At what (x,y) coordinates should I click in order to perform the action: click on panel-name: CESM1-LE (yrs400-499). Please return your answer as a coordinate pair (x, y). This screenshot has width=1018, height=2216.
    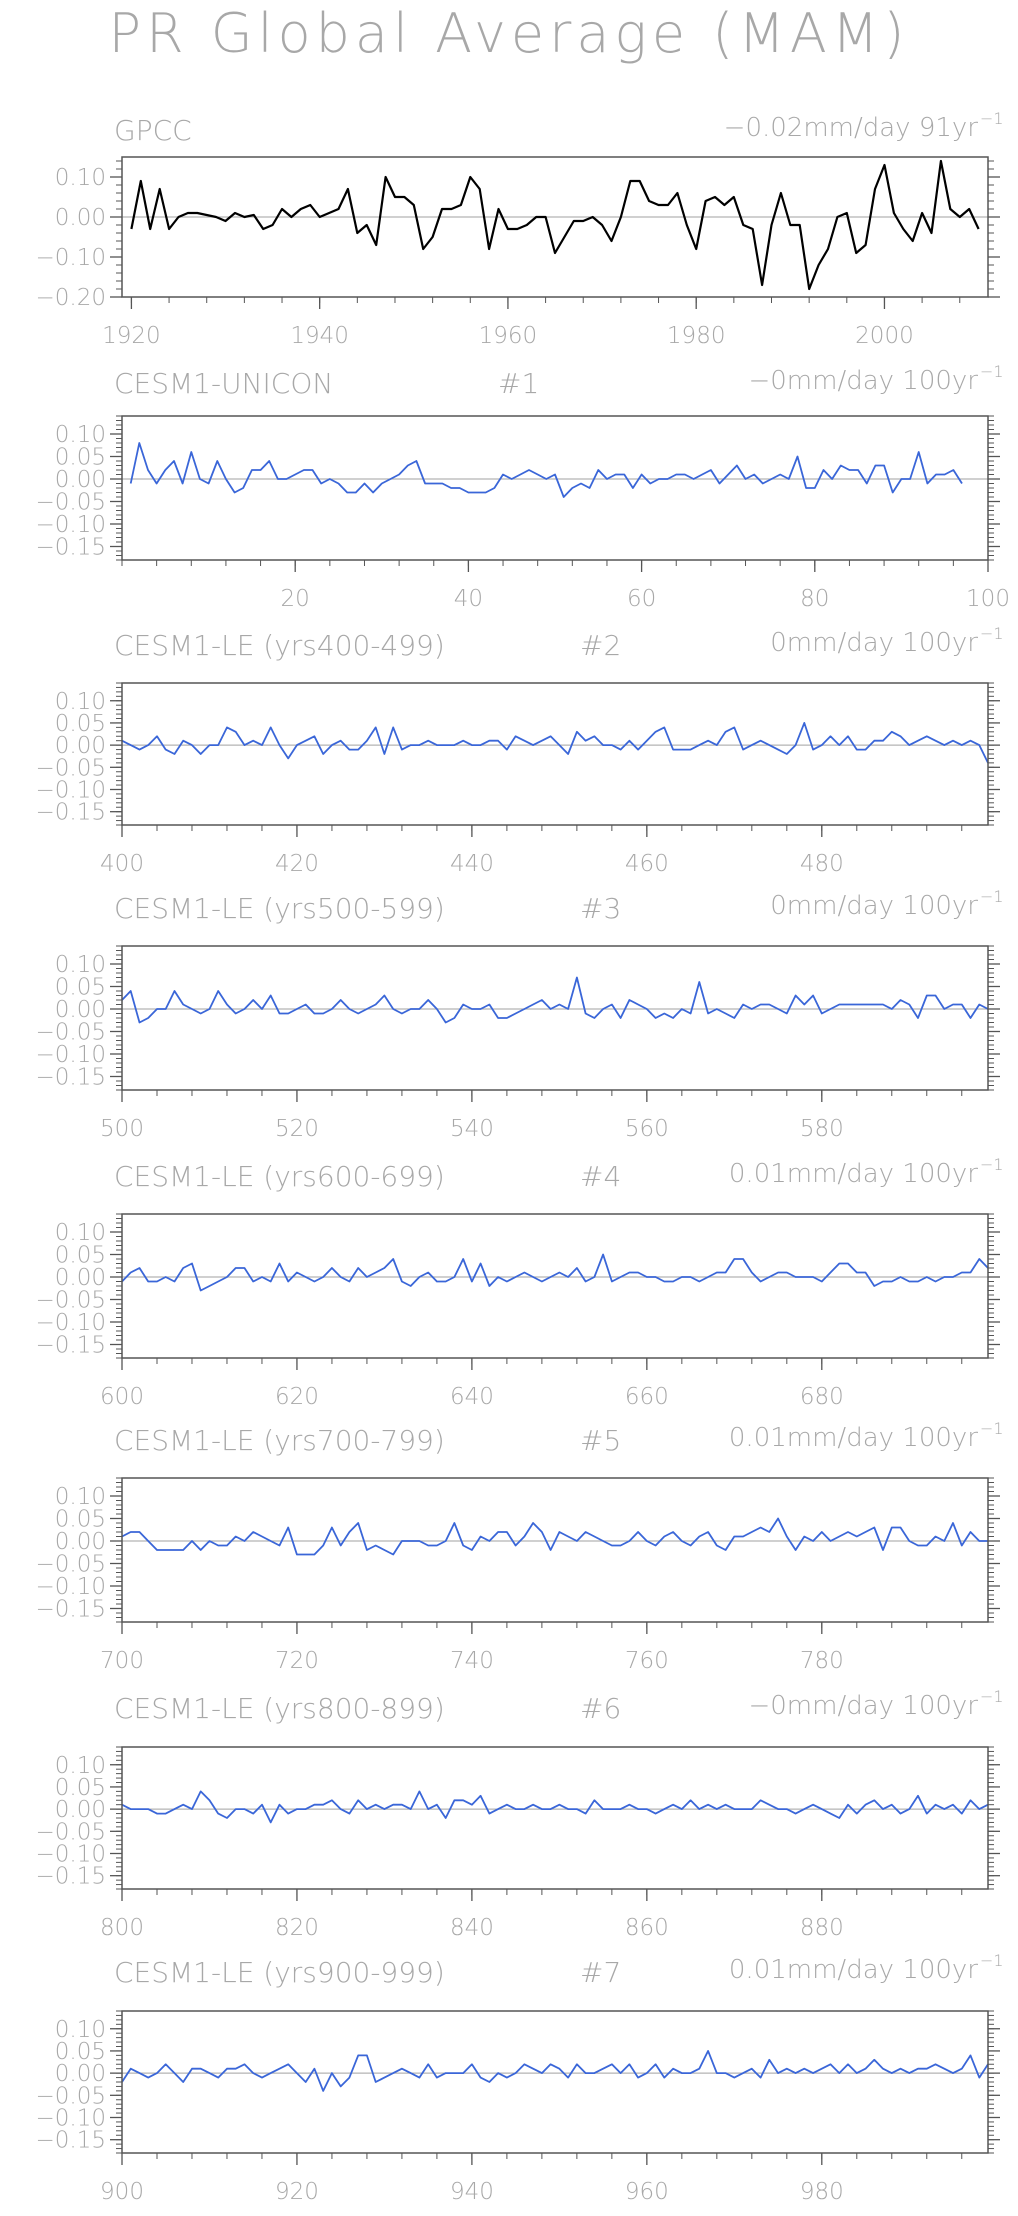
    Looking at the image, I should click on (279, 645).